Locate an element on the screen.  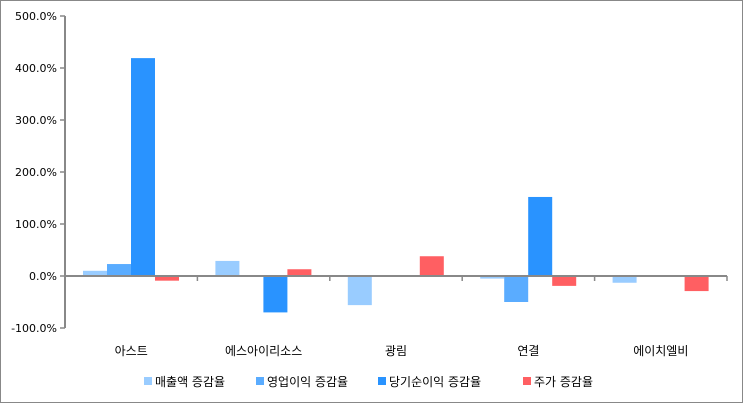
legend-label: 주가 증감율 is located at coordinates (563, 382).